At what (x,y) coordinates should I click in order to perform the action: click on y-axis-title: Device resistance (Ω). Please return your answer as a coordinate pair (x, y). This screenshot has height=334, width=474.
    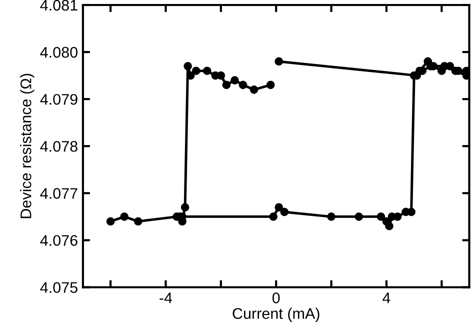
    Looking at the image, I should click on (27, 146).